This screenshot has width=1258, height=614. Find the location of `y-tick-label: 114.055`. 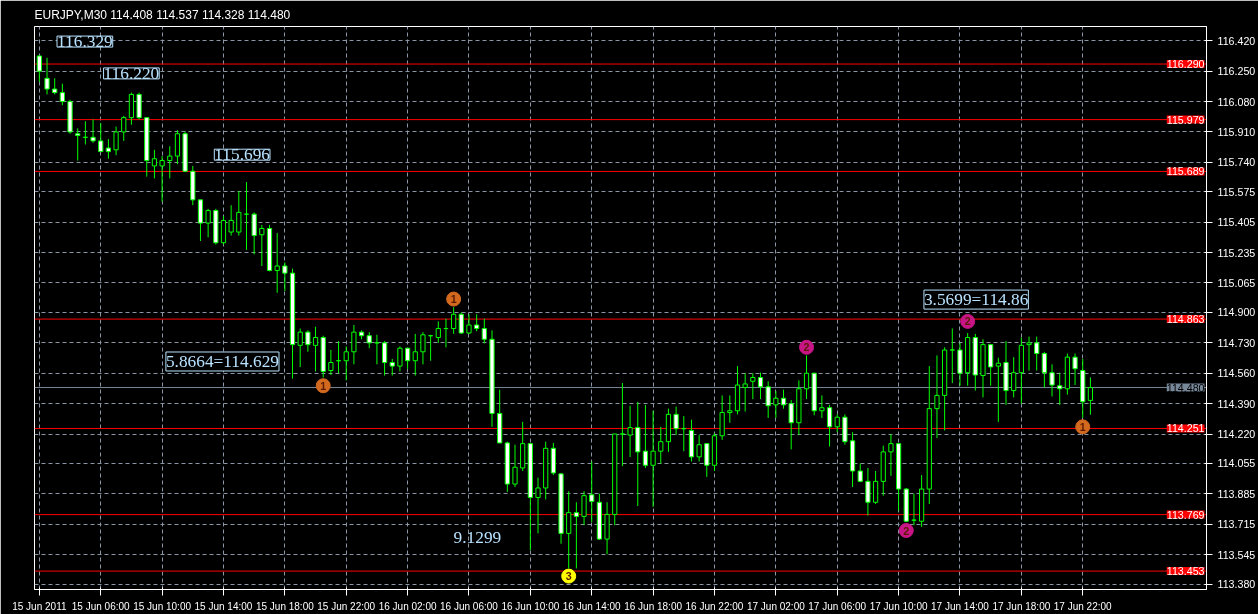

y-tick-label: 114.055 is located at coordinates (1236, 463).